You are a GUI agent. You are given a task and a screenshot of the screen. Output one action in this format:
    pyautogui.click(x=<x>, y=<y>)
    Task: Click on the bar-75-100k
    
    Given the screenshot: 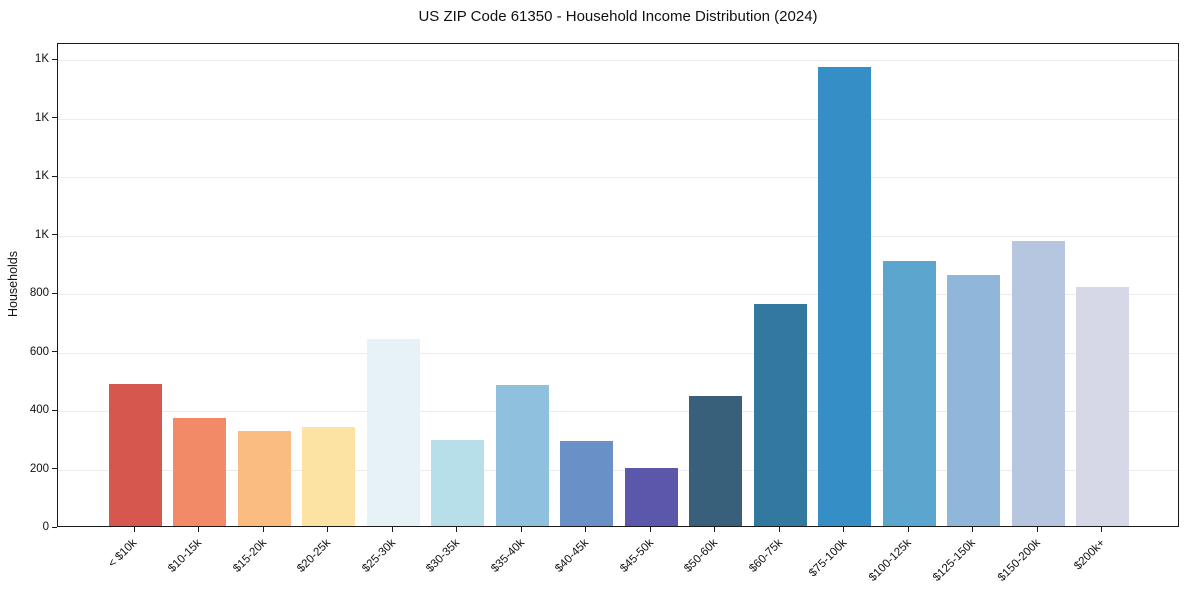 What is the action you would take?
    pyautogui.click(x=845, y=296)
    